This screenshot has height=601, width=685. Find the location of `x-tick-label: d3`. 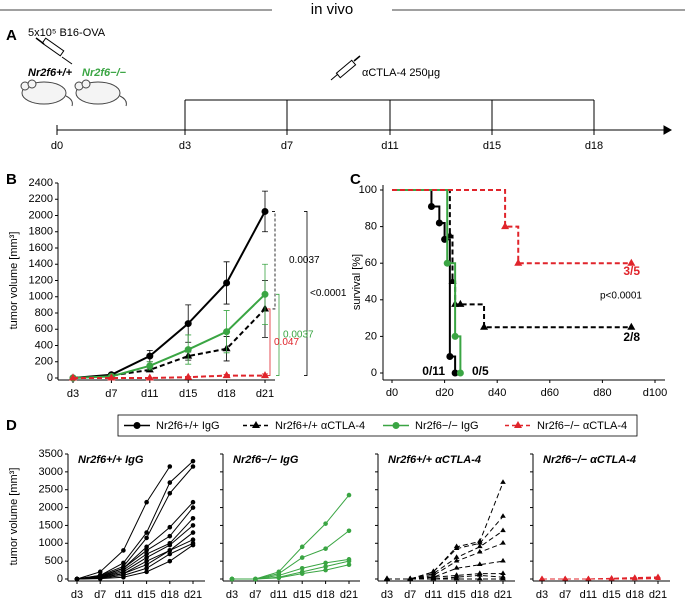

x-tick-label: d3 is located at coordinates (542, 595).